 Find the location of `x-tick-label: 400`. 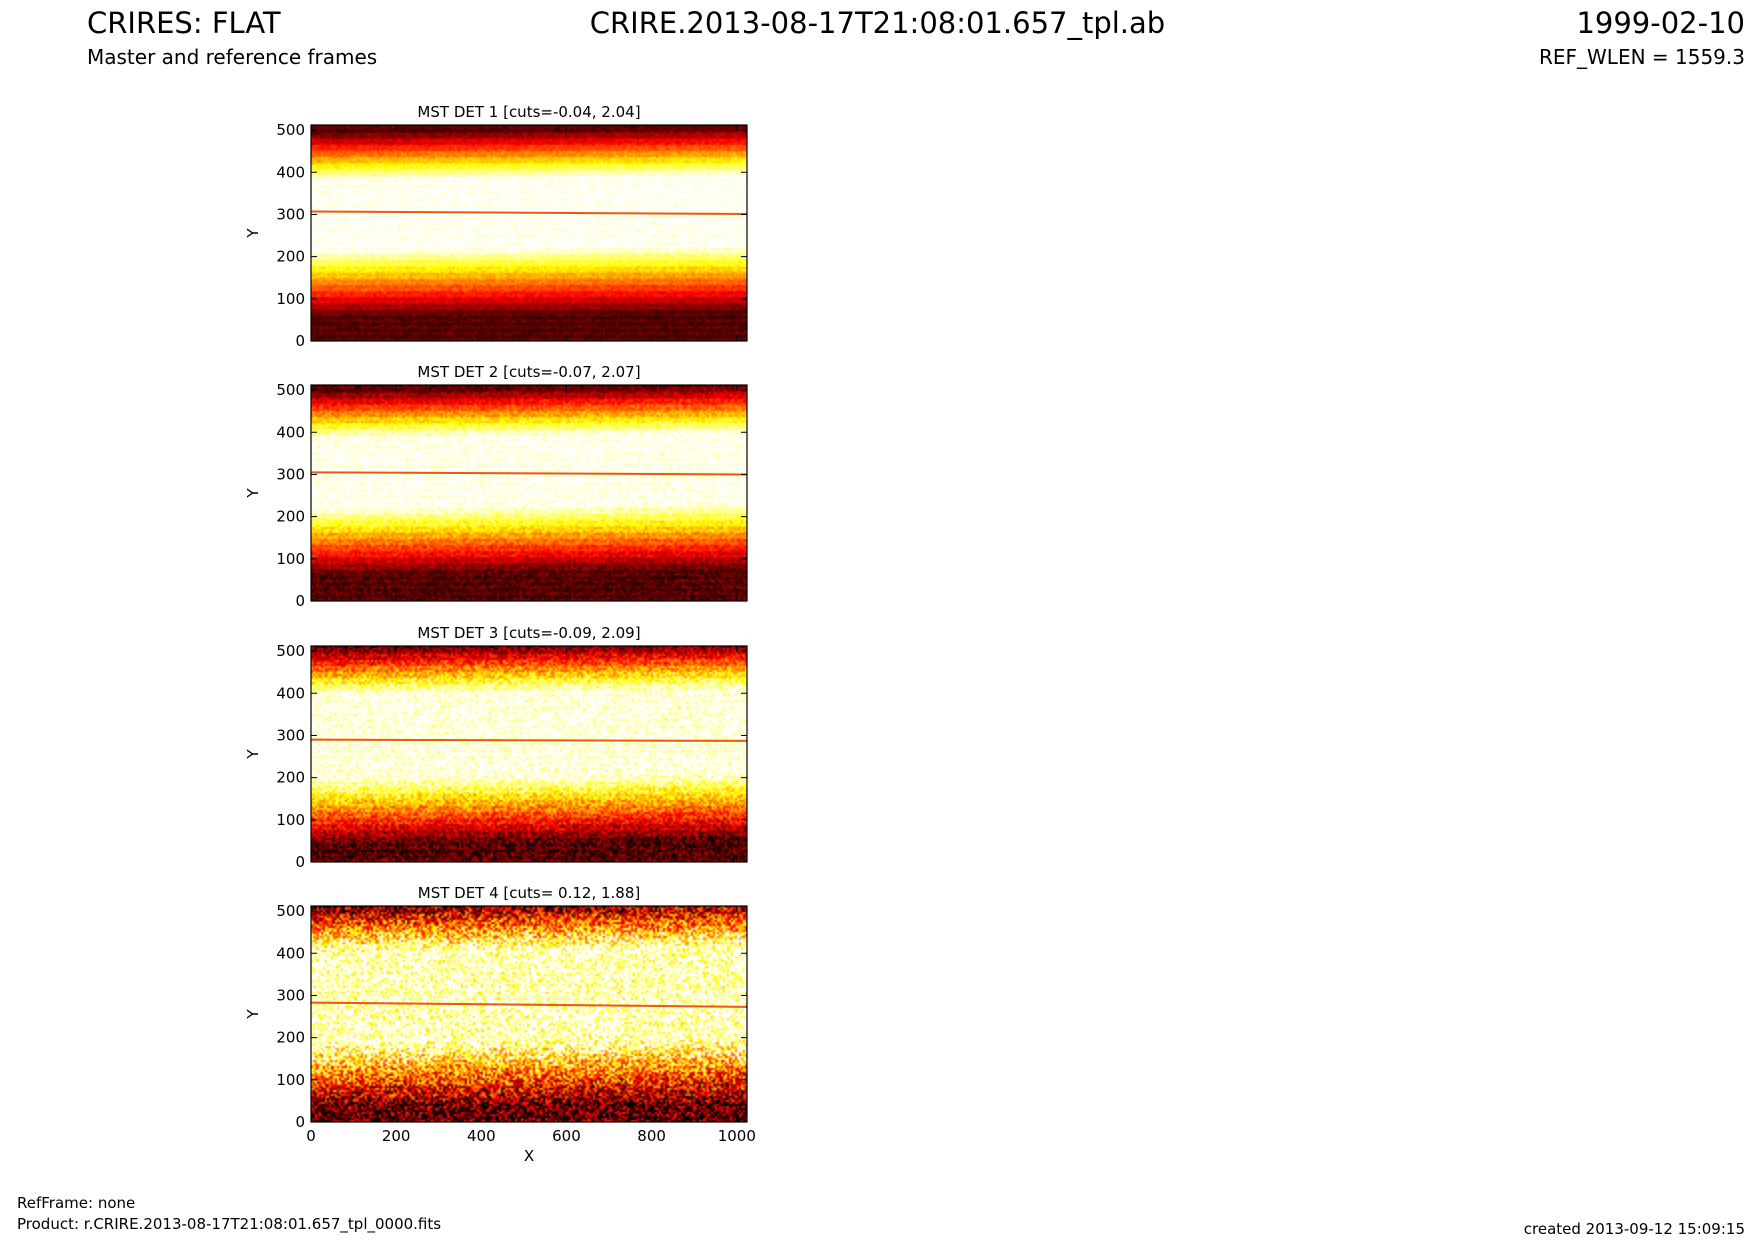

x-tick-label: 400 is located at coordinates (481, 1136).